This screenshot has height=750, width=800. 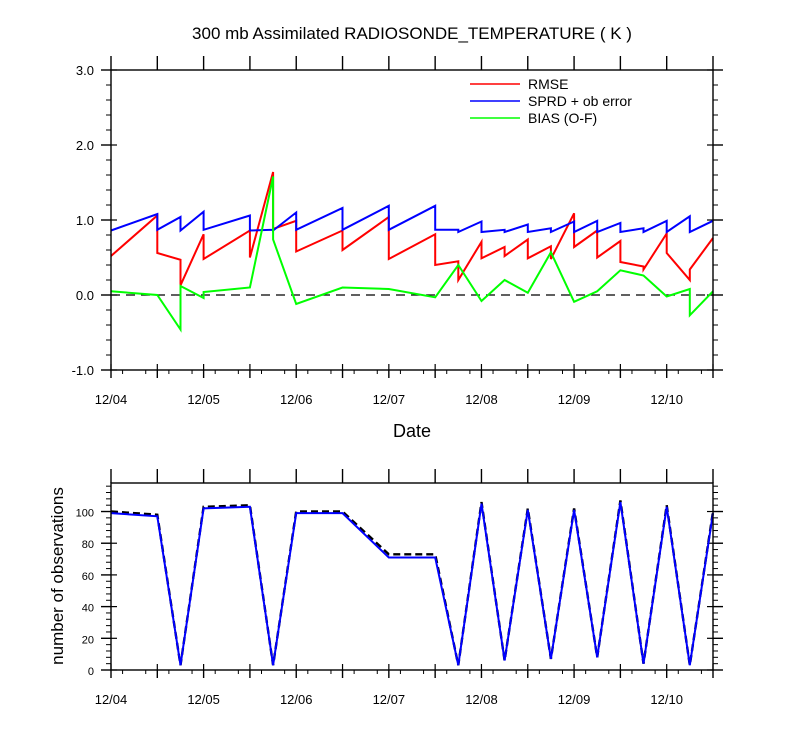 What do you see at coordinates (203, 399) in the screenshot?
I see `top-x-tick-label: 12/05` at bounding box center [203, 399].